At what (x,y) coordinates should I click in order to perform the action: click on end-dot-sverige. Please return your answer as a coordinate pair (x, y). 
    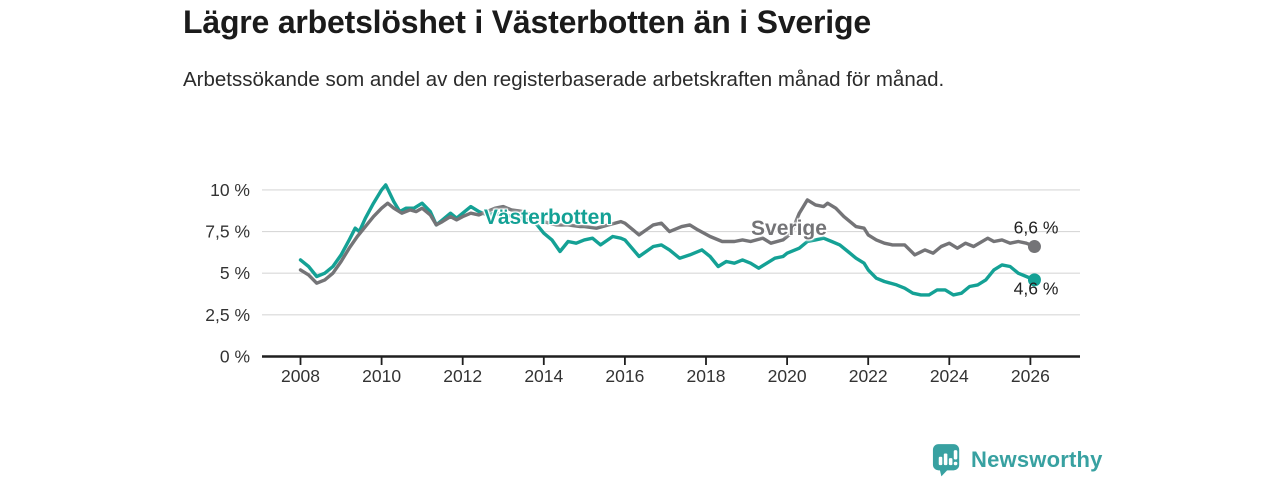
    Looking at the image, I should click on (1034, 247).